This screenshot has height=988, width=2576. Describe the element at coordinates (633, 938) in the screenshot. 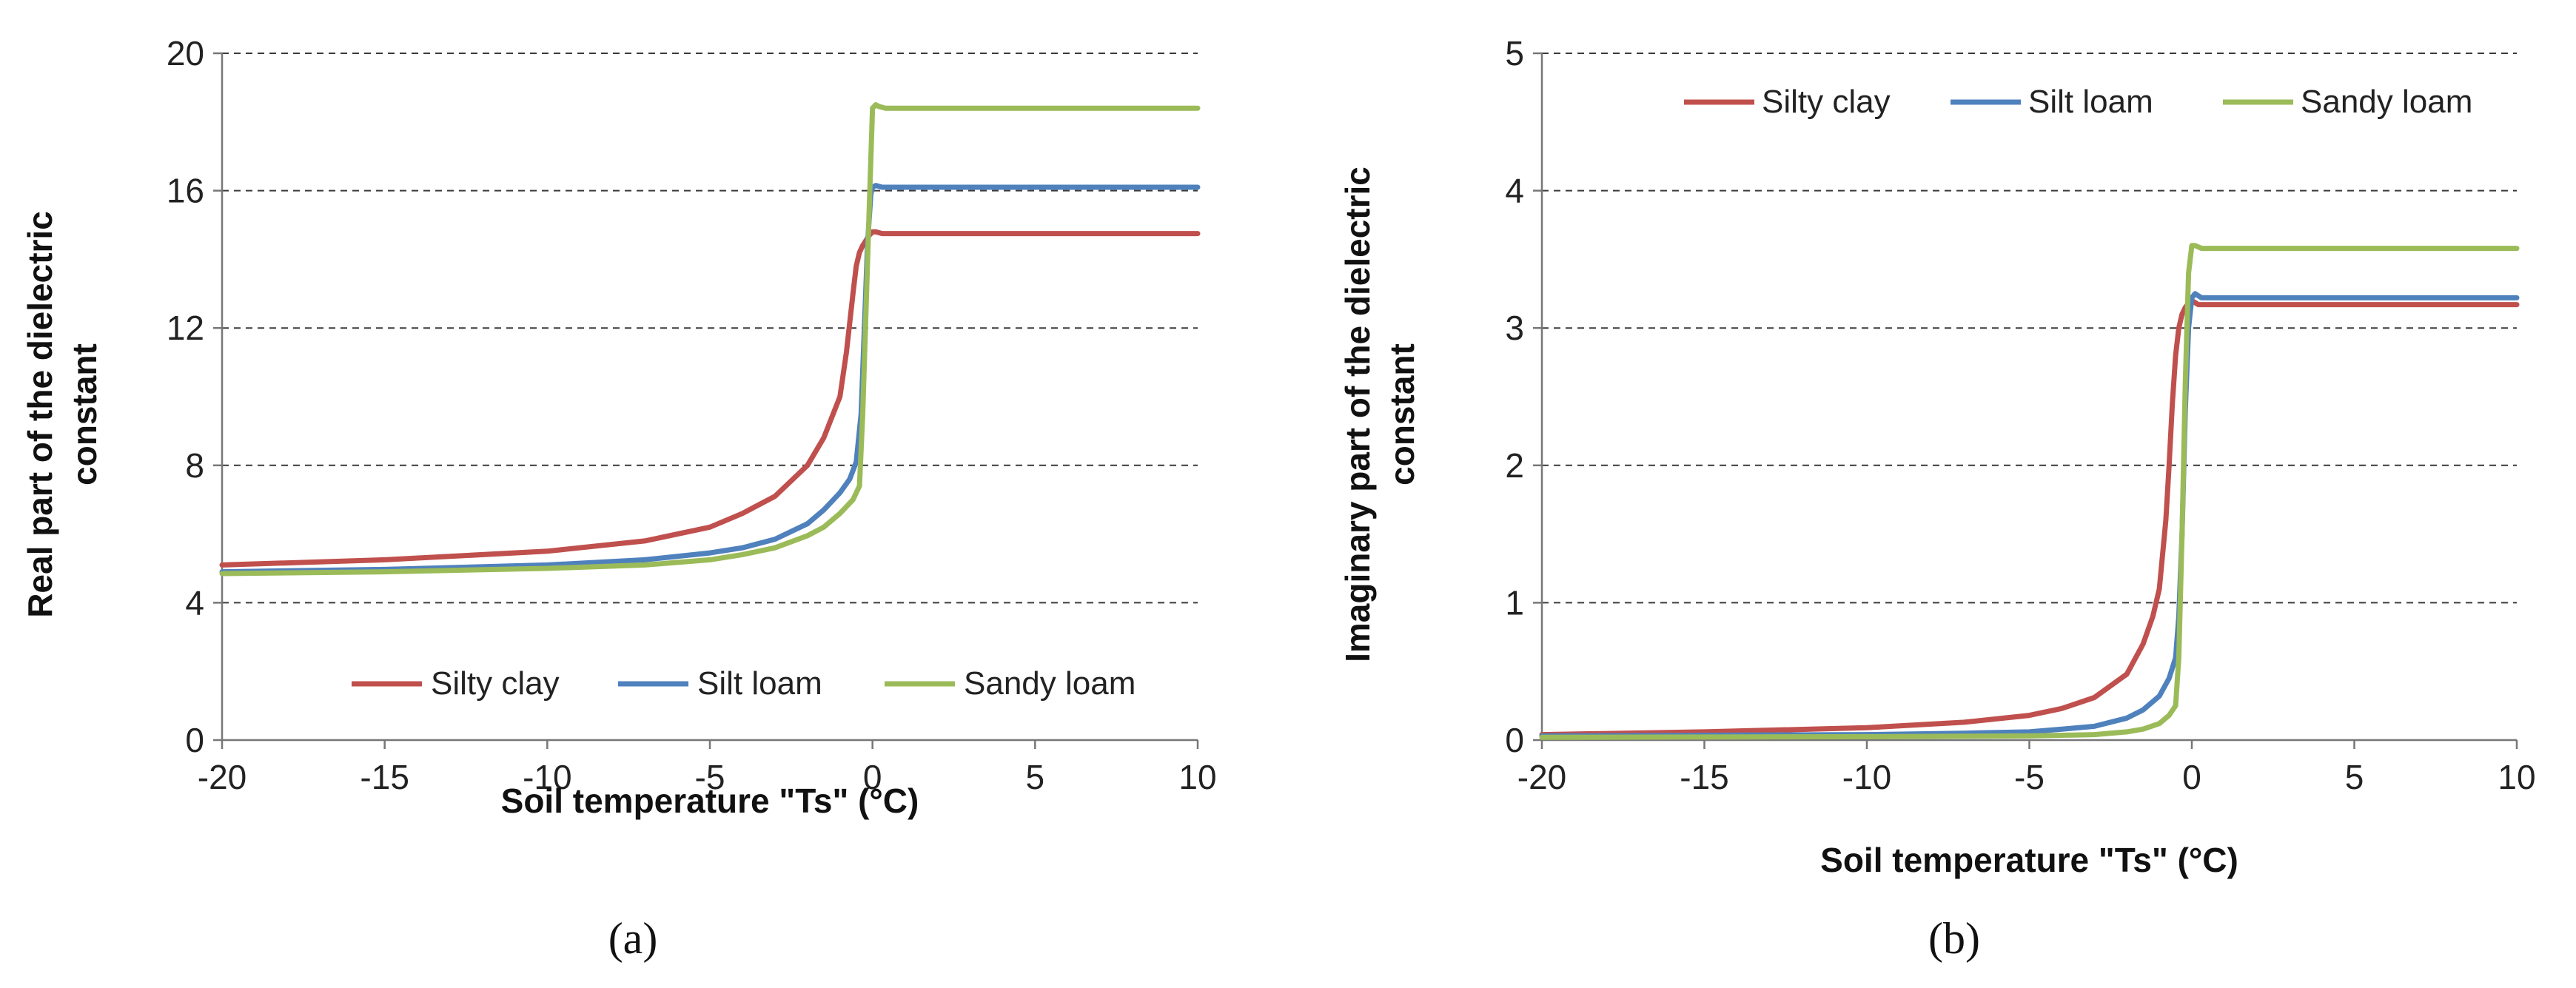

I see `panel-label: (a)` at that location.